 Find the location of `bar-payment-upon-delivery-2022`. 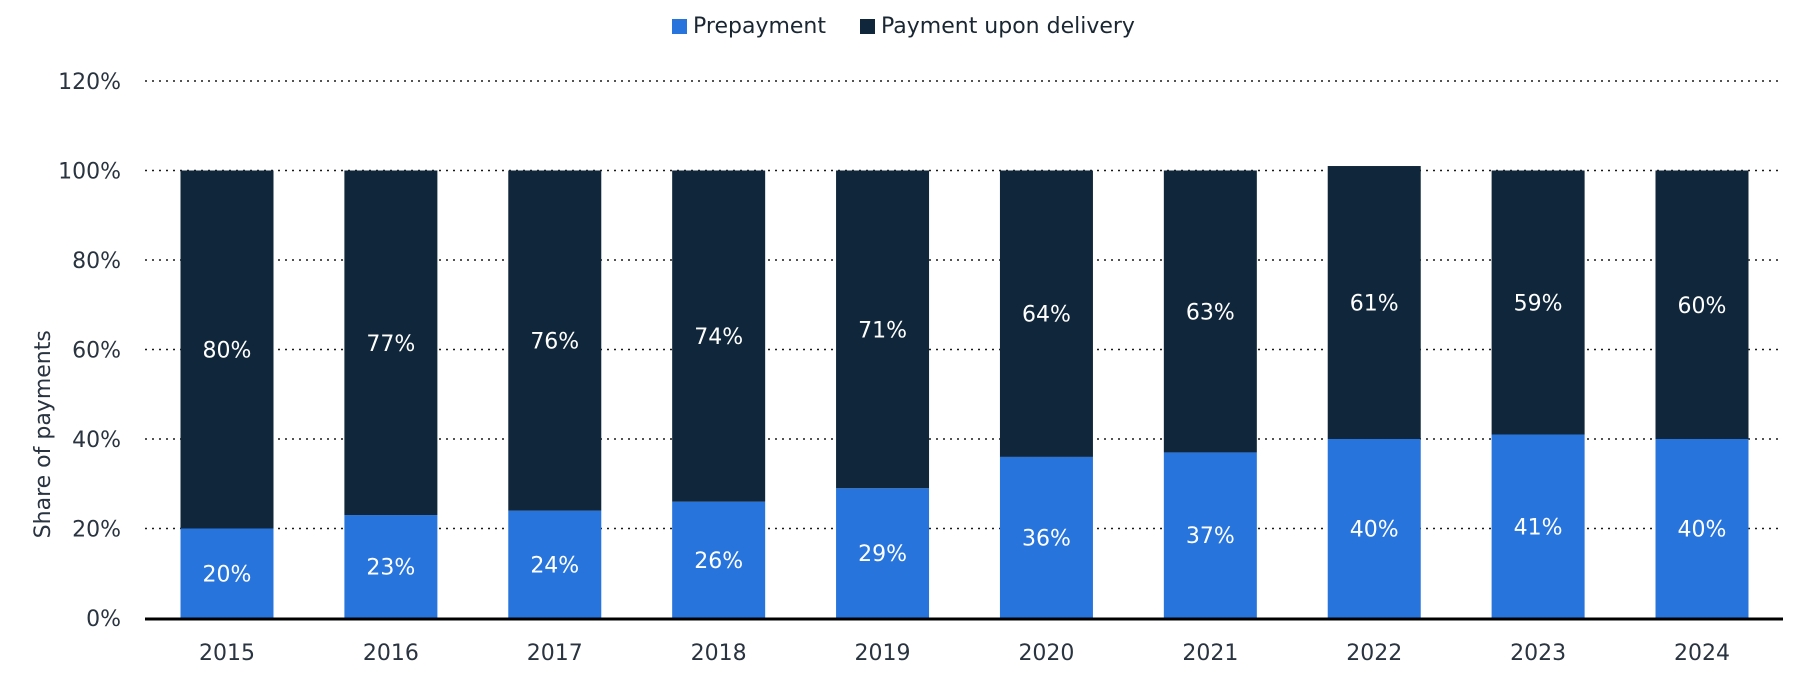

bar-payment-upon-delivery-2022 is located at coordinates (1374, 302).